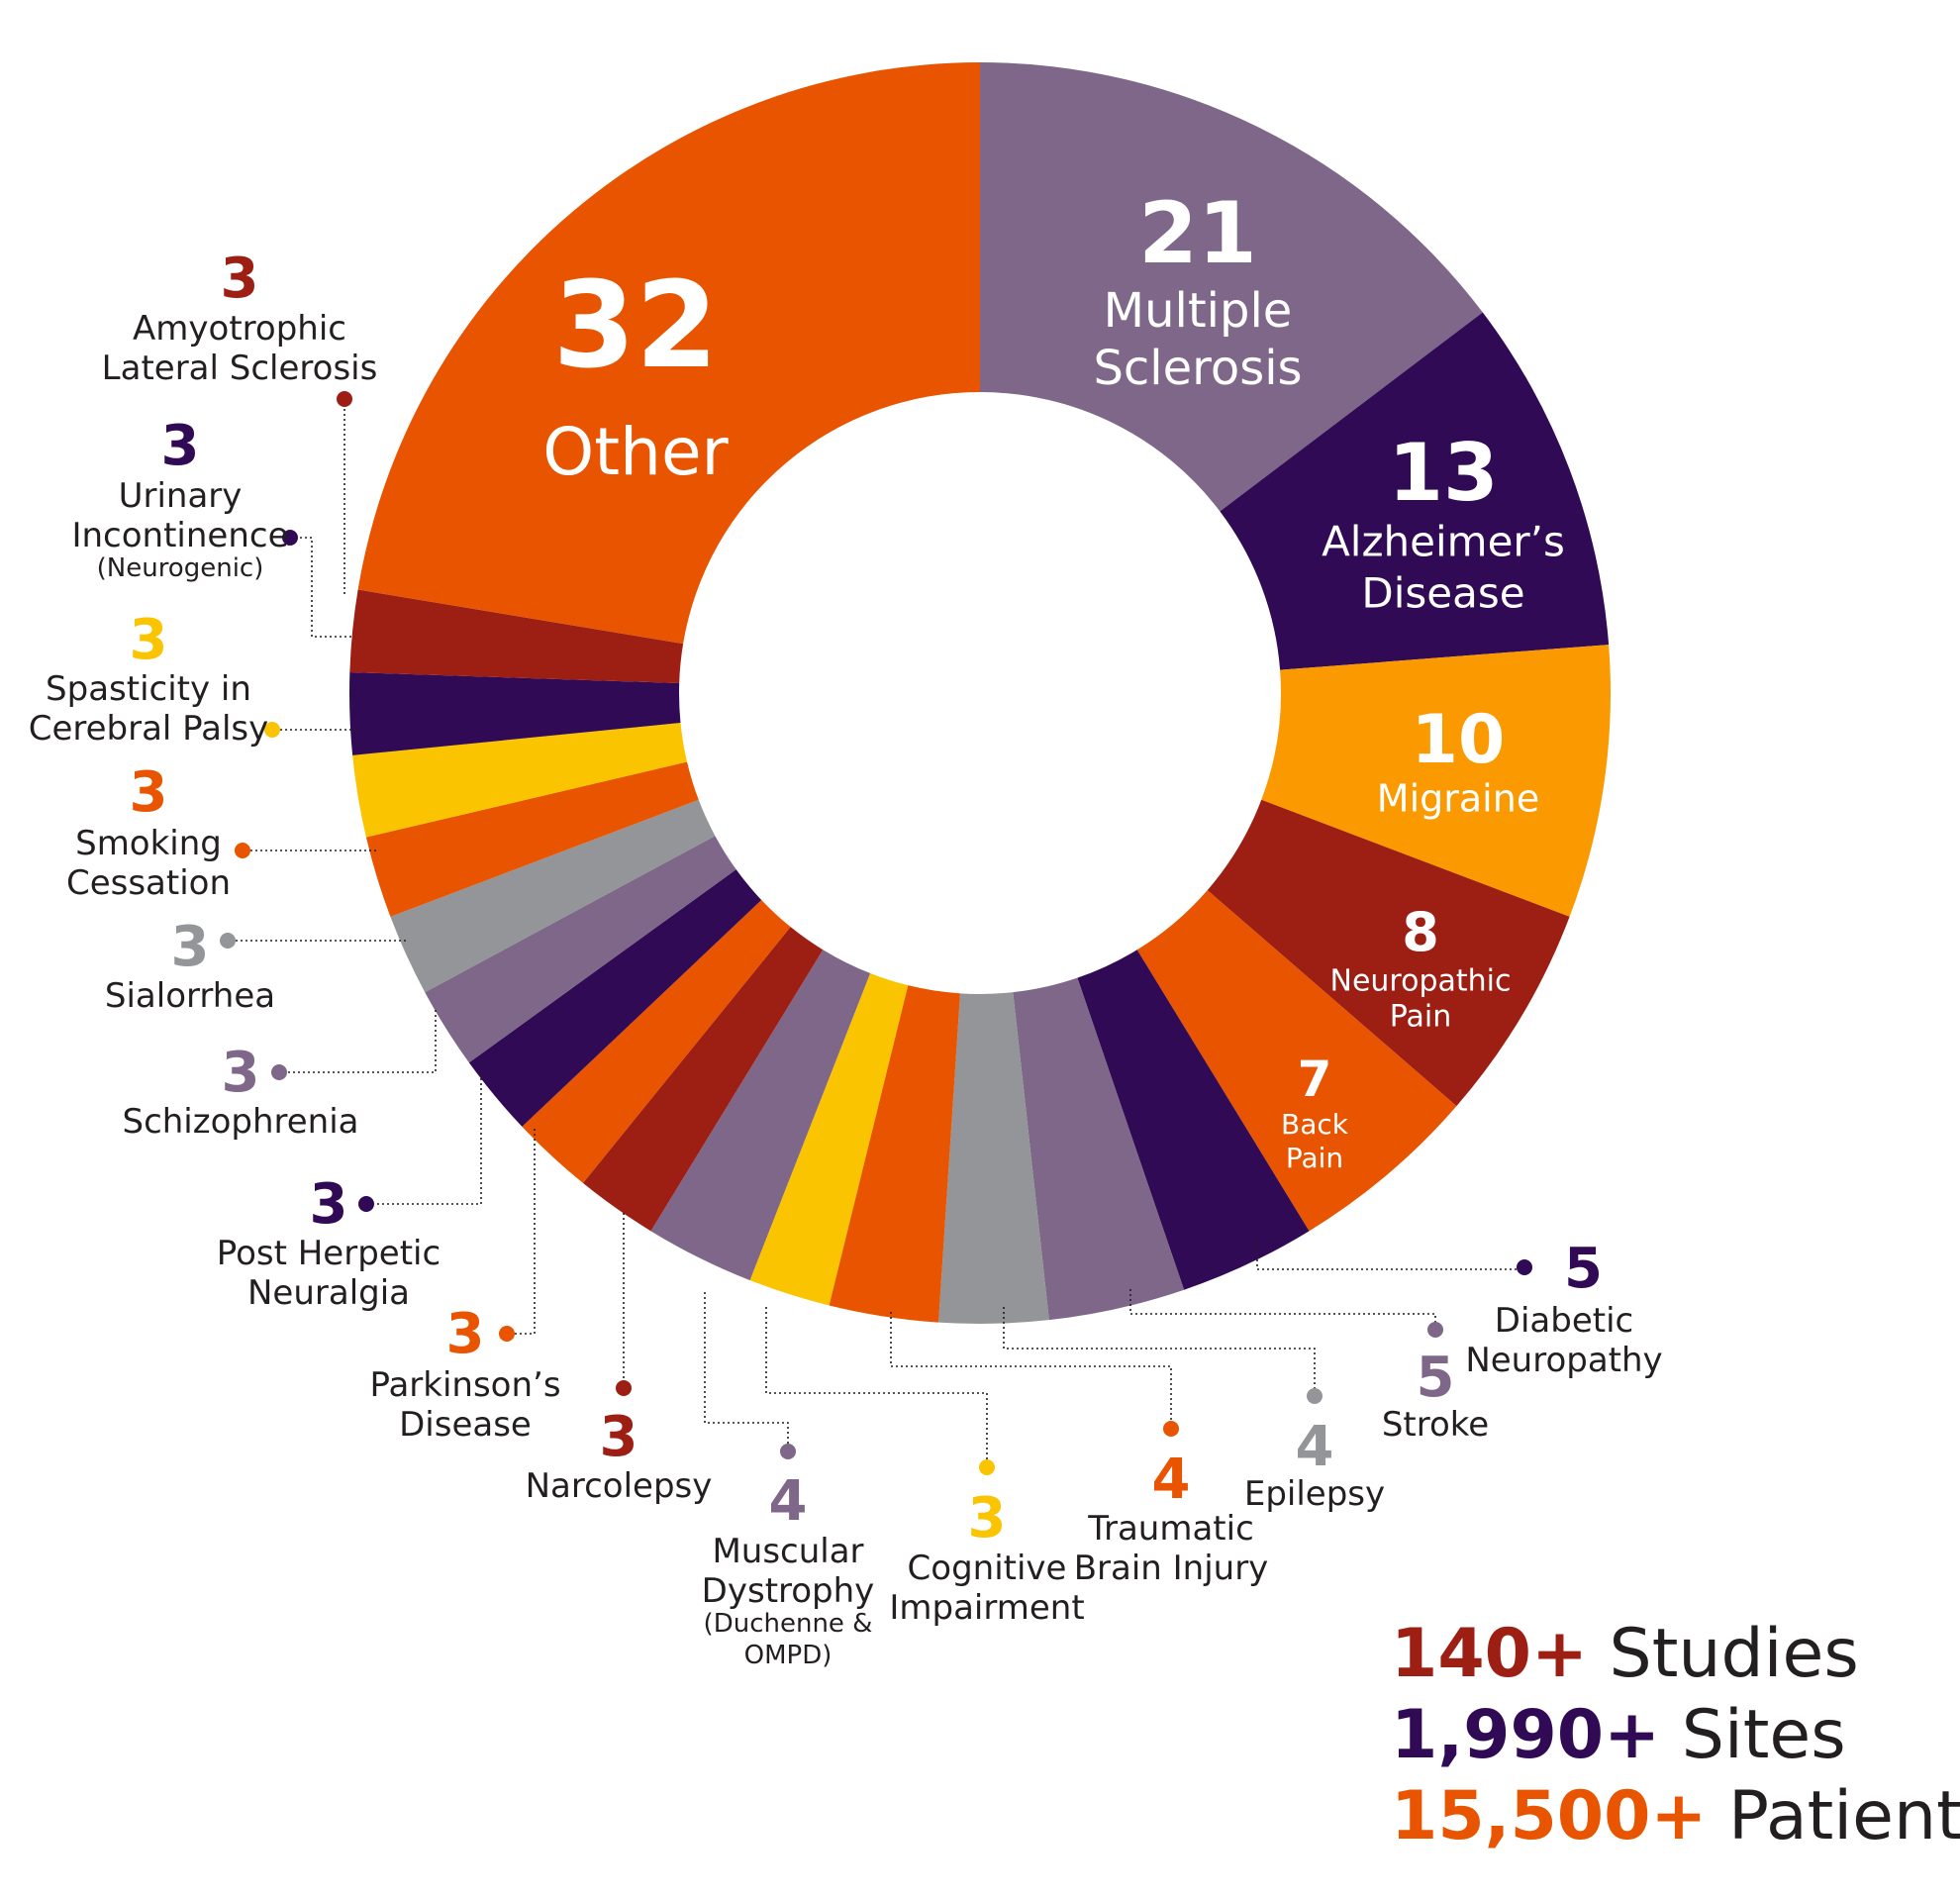  What do you see at coordinates (1524, 1267) in the screenshot?
I see `leader-dot-diabetic-neuropathy` at bounding box center [1524, 1267].